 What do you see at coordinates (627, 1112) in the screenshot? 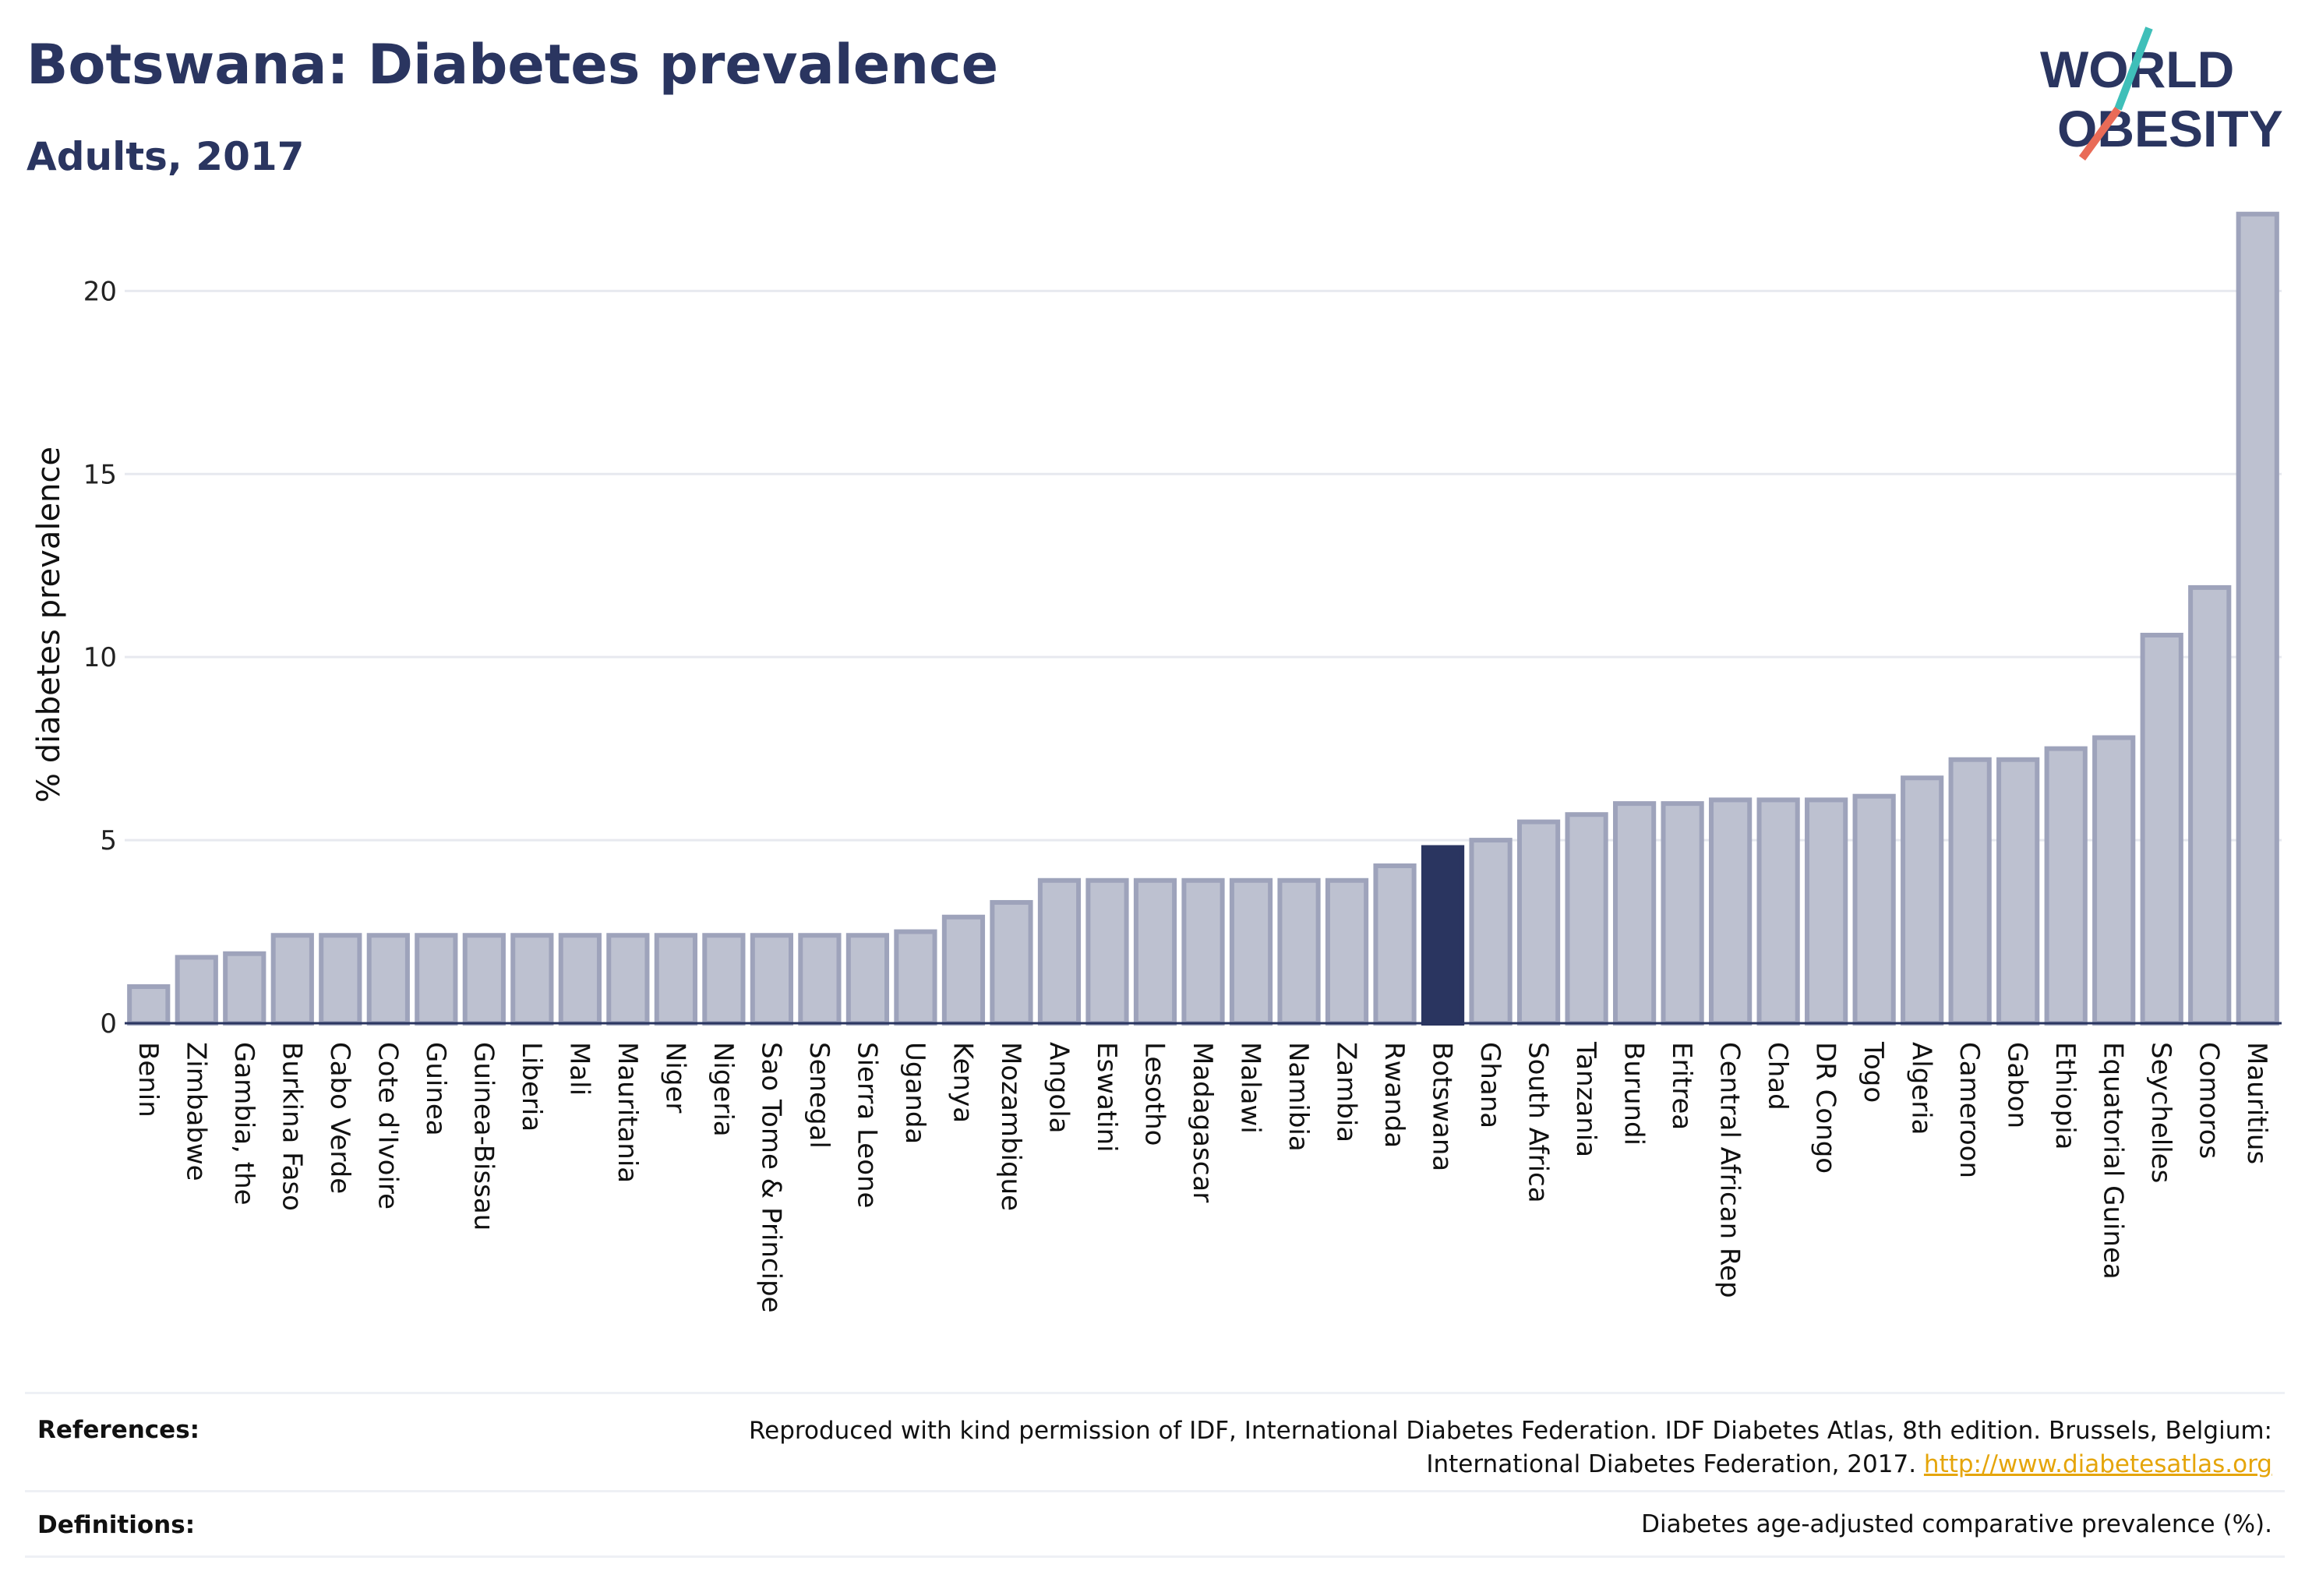
I see `x-tick-label: Mauritania` at bounding box center [627, 1112].